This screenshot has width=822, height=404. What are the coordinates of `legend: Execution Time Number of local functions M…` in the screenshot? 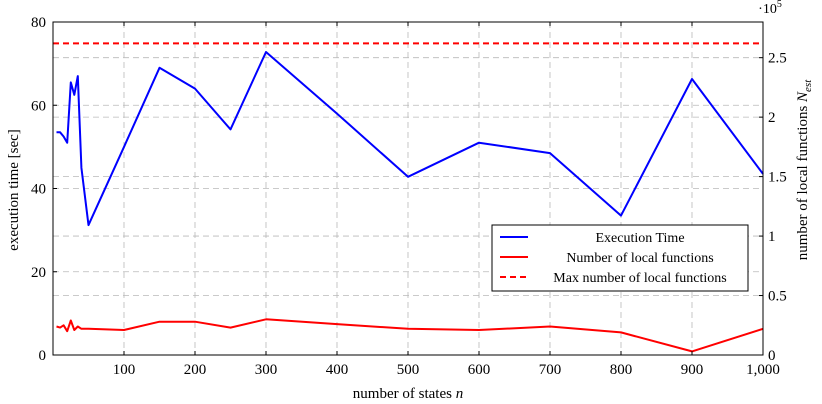 It's located at (620, 258).